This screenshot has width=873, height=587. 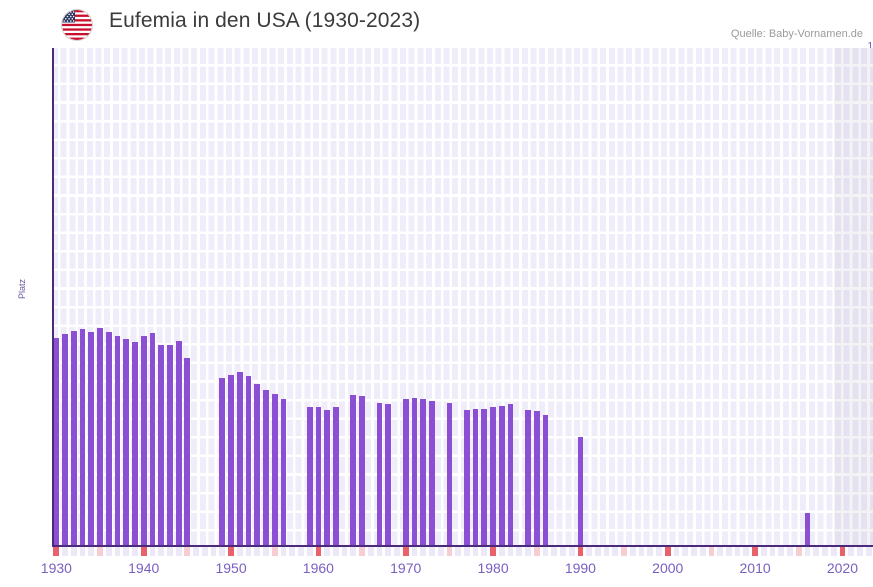 I want to click on x-tick-faint-1974, so click(x=440, y=551).